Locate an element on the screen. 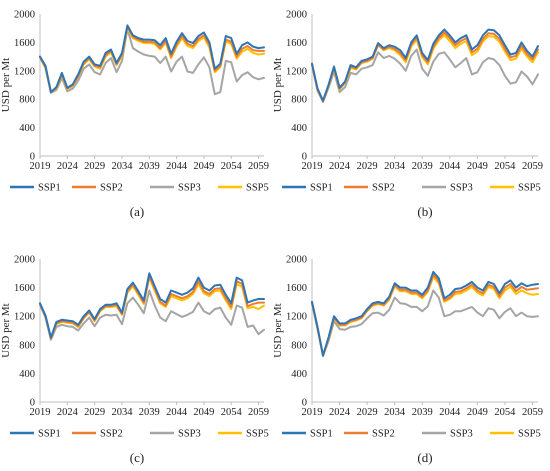 This screenshot has height=471, width=550. panel-caption: (b) is located at coordinates (424, 211).